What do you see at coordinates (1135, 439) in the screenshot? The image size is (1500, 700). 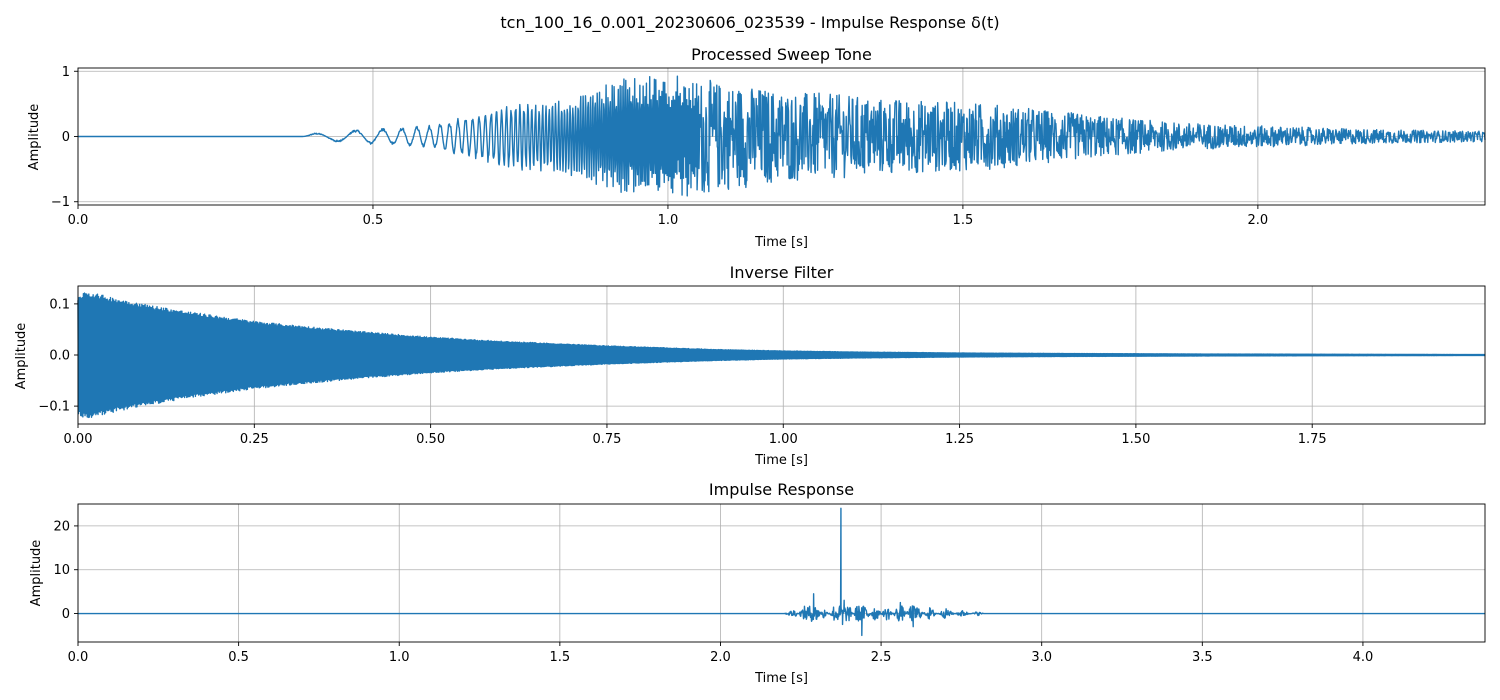 I see `x-tick-label: 1.50` at bounding box center [1135, 439].